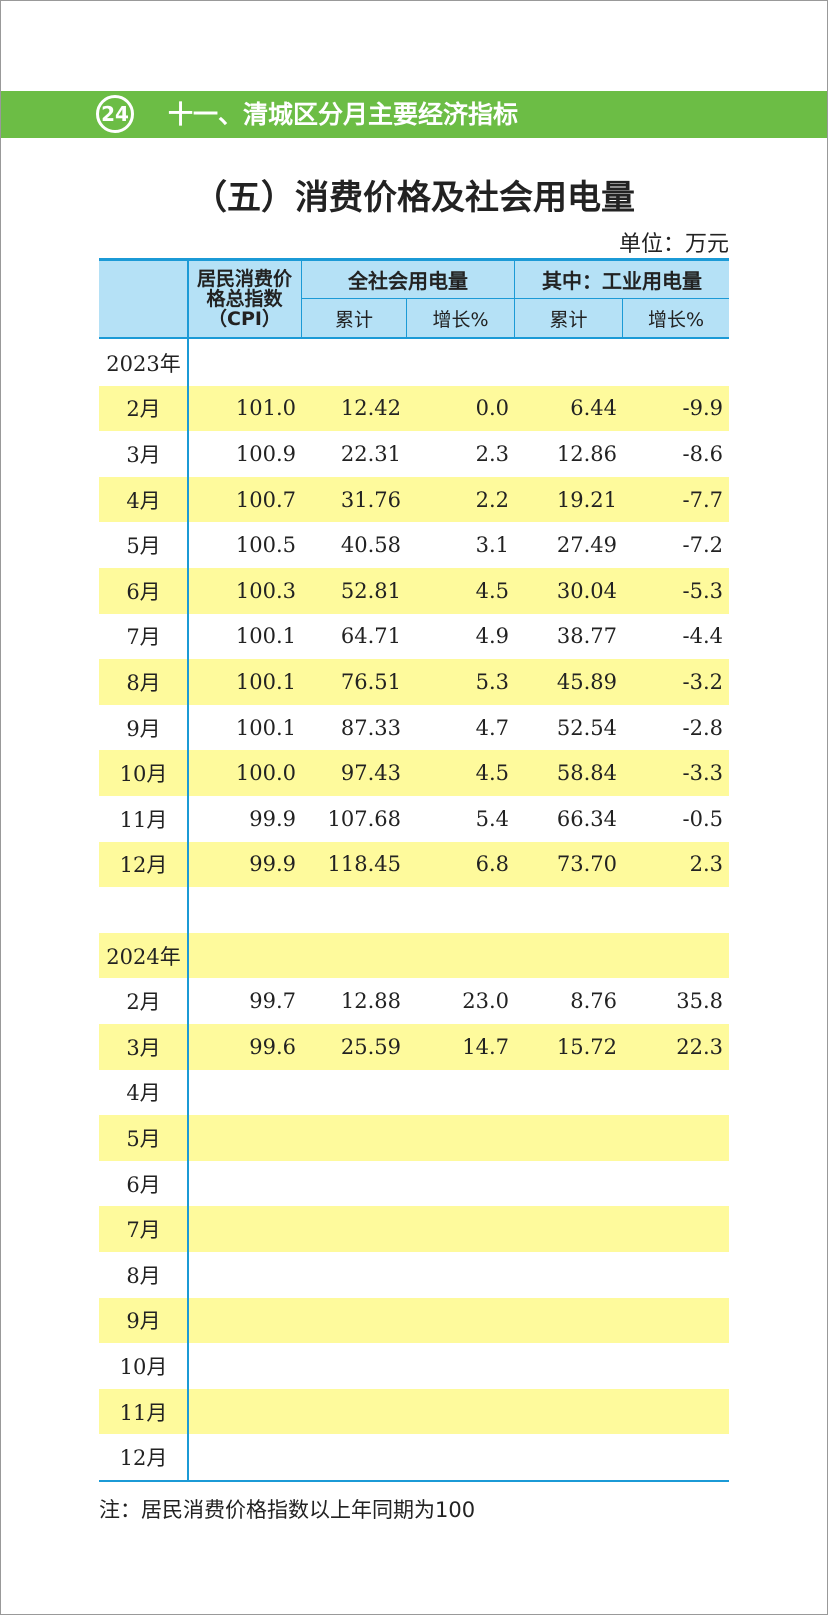 The width and height of the screenshot is (828, 1615). I want to click on value-cell: 23.0, so click(485, 1001).